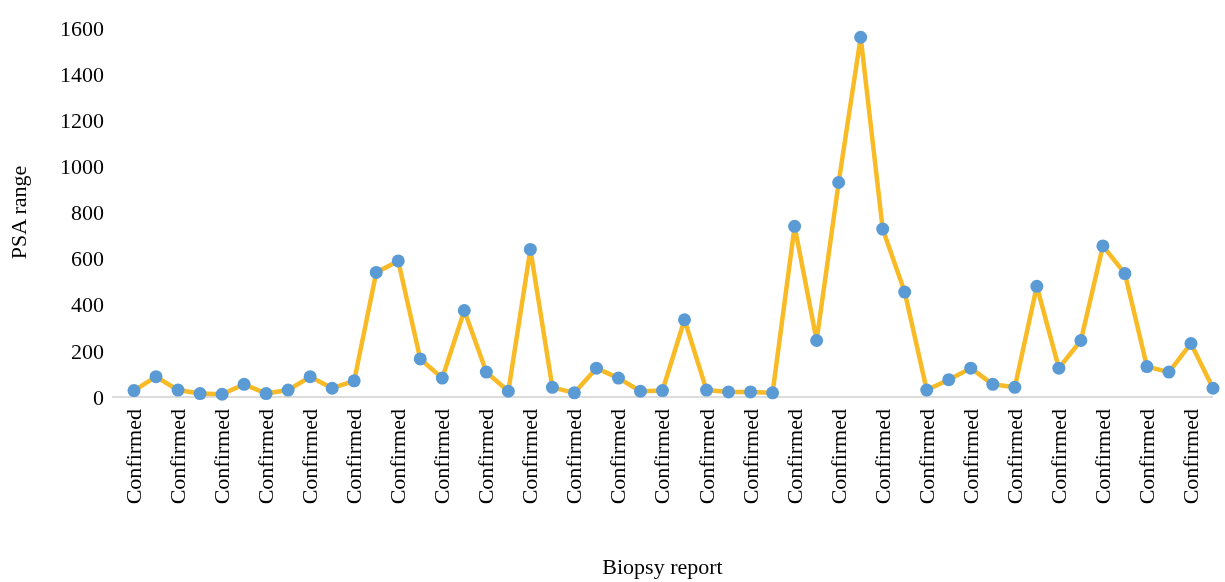  What do you see at coordinates (87, 351) in the screenshot?
I see `y-tick-label: 200` at bounding box center [87, 351].